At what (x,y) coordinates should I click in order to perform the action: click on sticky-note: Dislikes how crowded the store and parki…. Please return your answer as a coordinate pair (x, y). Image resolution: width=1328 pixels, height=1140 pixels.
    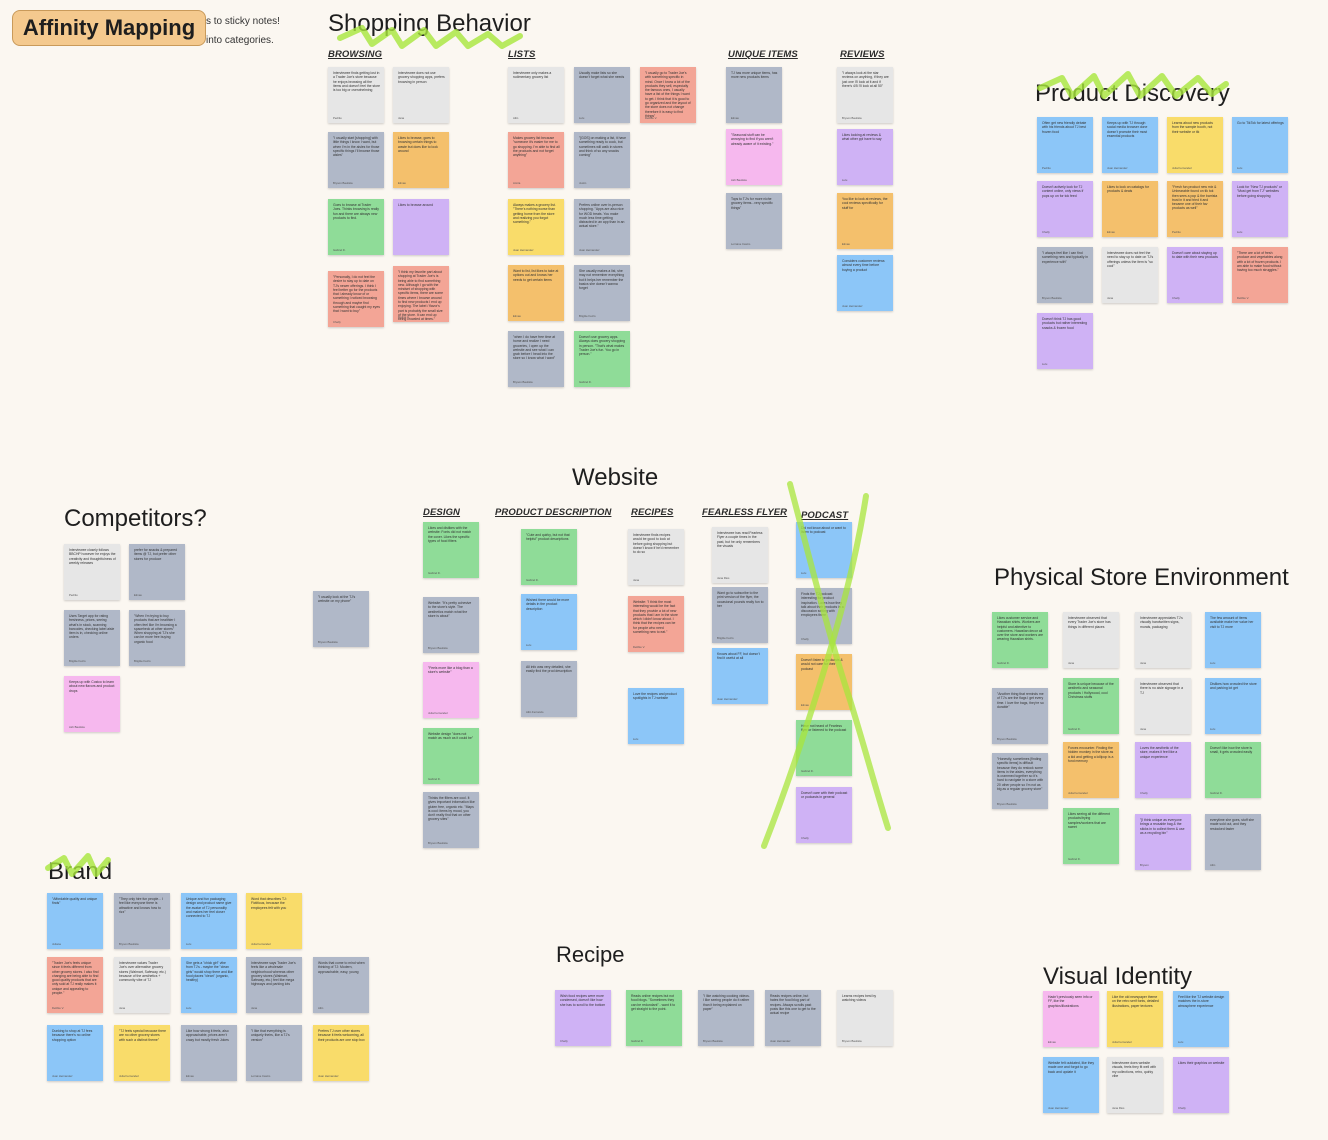
    Looking at the image, I should click on (1233, 706).